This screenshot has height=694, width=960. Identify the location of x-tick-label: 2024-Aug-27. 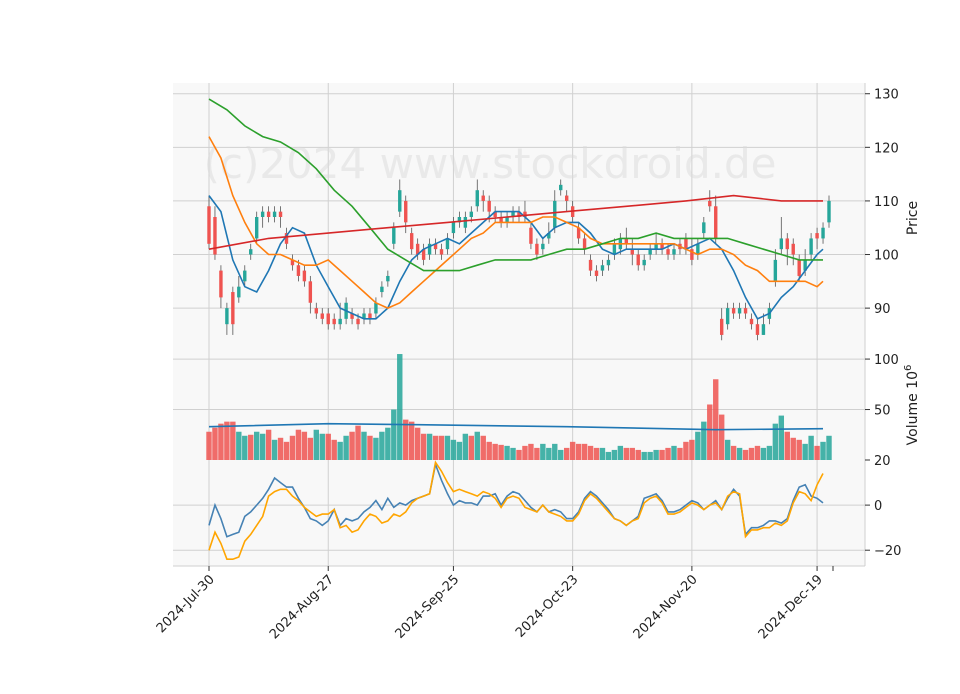
(302, 607).